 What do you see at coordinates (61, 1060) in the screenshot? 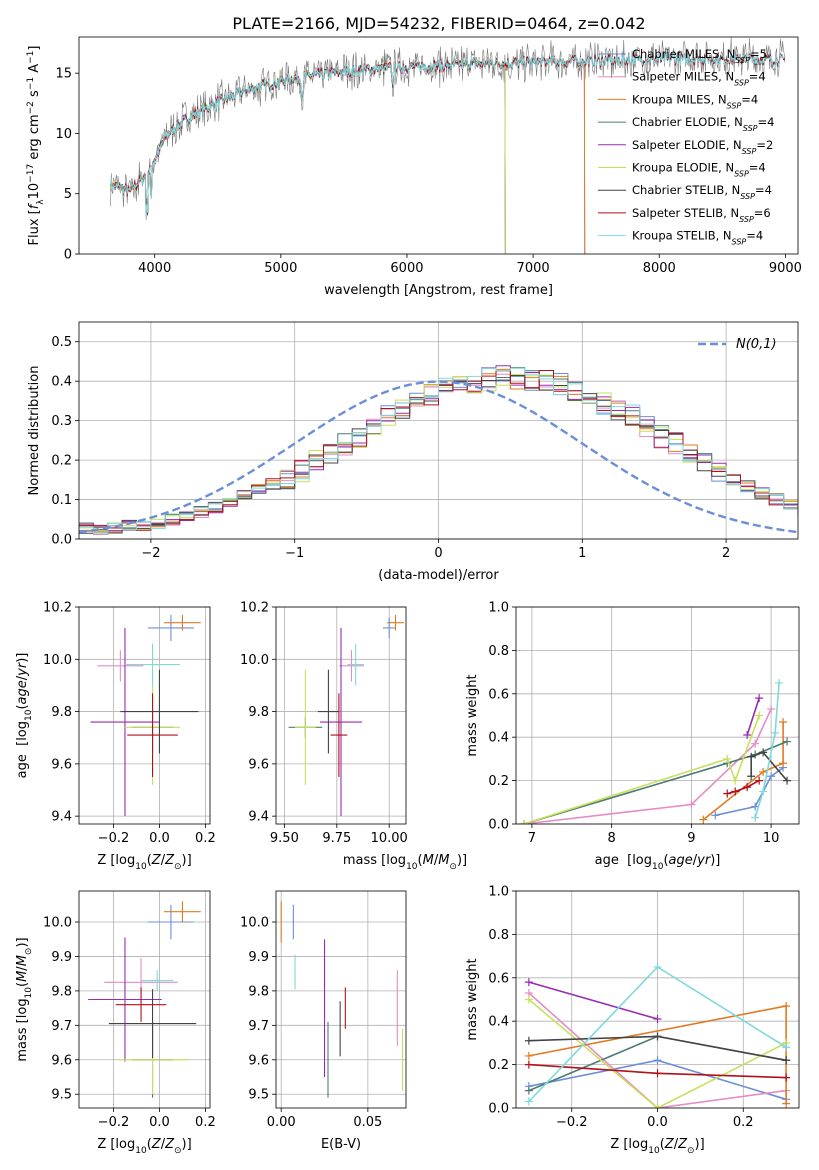
I see `y-tick-label: 9.6` at bounding box center [61, 1060].